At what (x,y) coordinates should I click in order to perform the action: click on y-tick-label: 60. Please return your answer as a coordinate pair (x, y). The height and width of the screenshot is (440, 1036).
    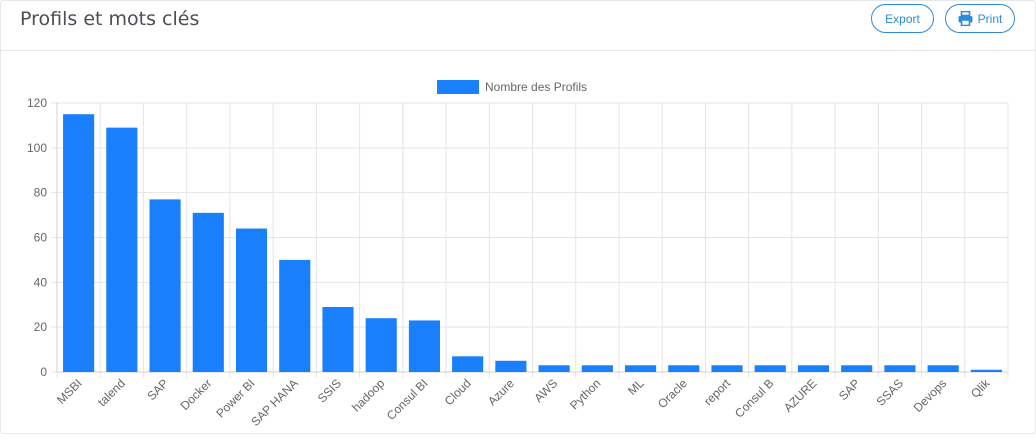
    Looking at the image, I should click on (41, 238).